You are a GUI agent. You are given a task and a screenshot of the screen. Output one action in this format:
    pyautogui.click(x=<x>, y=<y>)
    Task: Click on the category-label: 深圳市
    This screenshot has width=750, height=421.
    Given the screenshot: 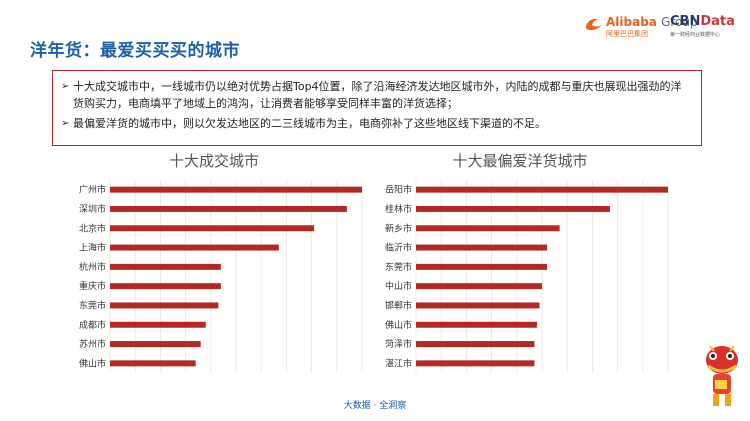 What is the action you would take?
    pyautogui.click(x=92, y=209)
    